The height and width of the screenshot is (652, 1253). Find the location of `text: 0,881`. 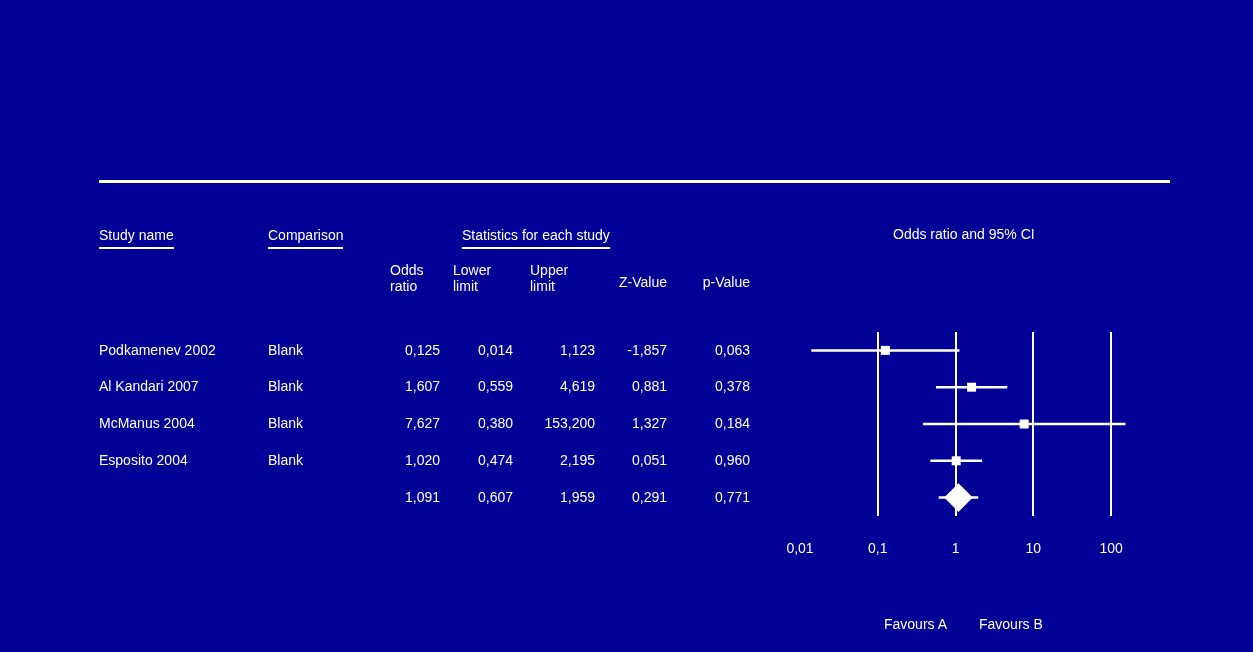

text: 0,881 is located at coordinates (649, 386).